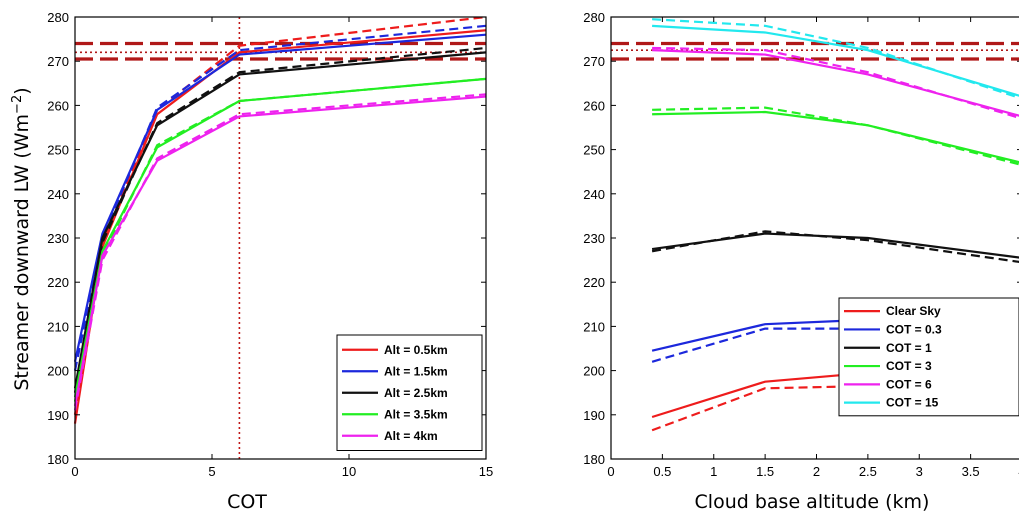 This screenshot has width=1019, height=516. What do you see at coordinates (58, 459) in the screenshot?
I see `left-y-tick-label: 180` at bounding box center [58, 459].